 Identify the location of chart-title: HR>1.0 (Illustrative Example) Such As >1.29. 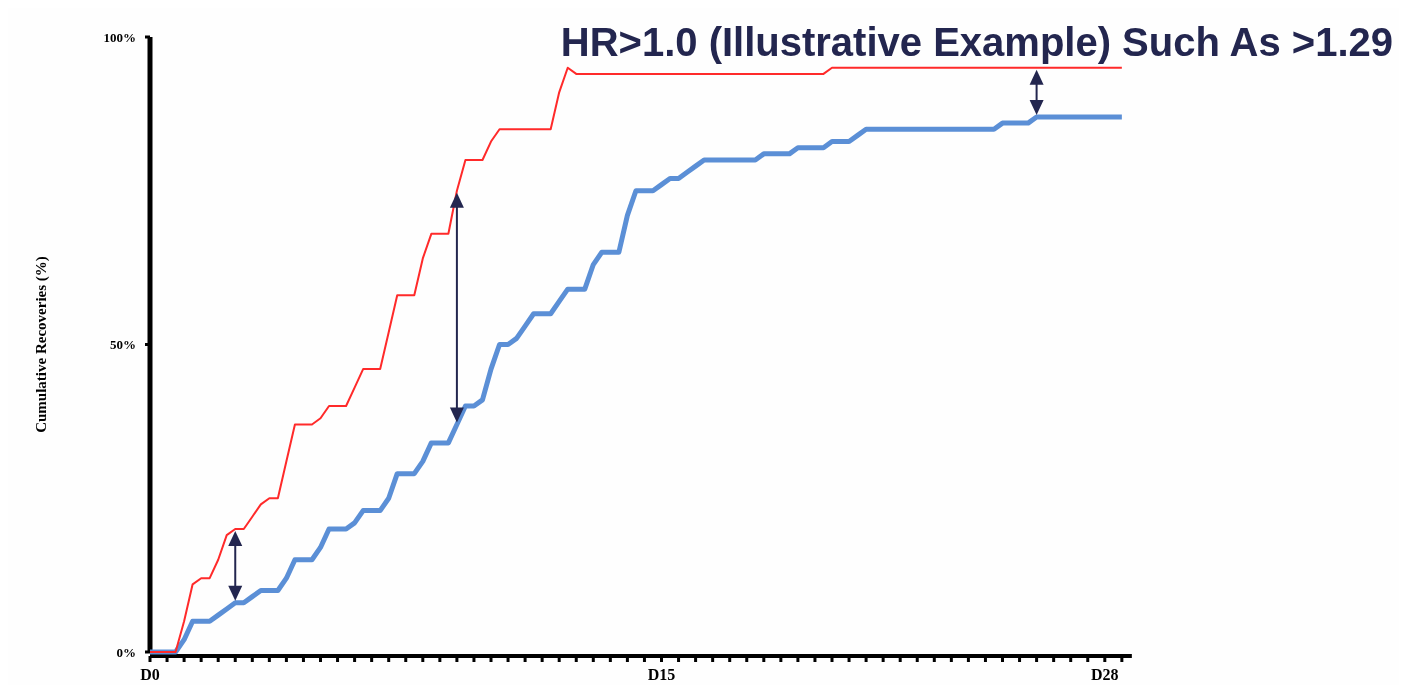
(976, 42).